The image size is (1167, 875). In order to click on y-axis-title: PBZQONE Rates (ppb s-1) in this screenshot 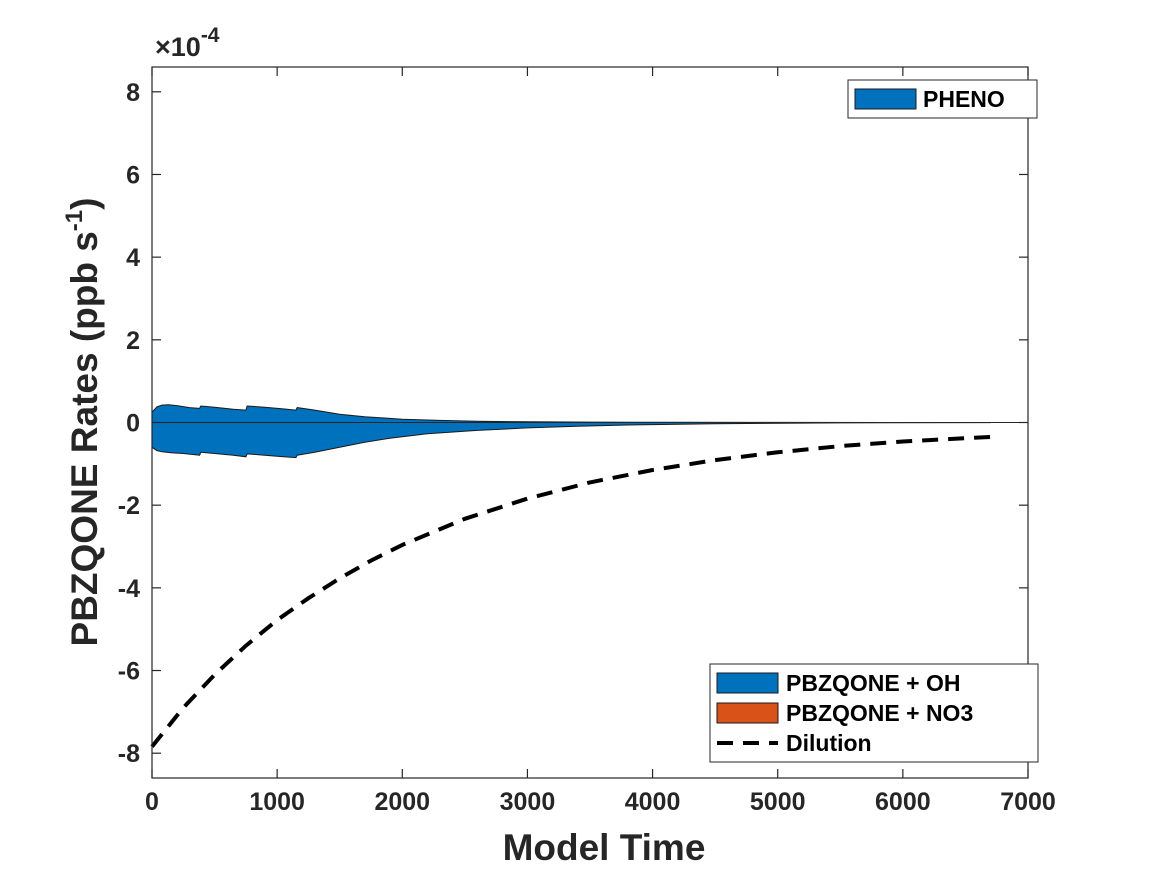, I will do `click(83, 422)`.